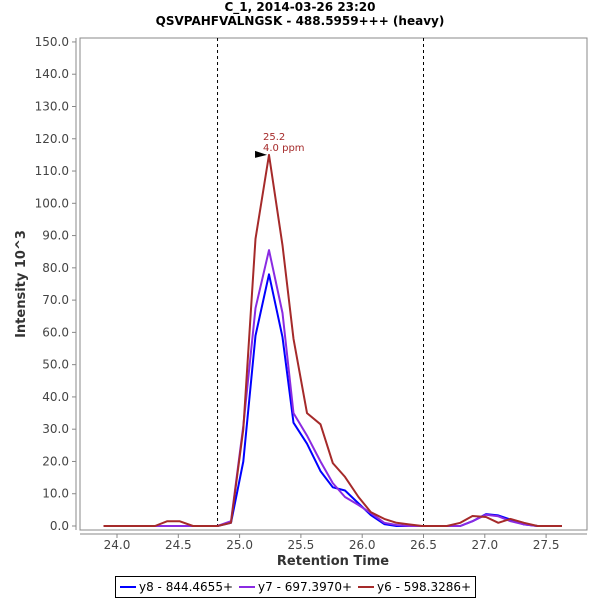 The image size is (600, 600). Describe the element at coordinates (261, 154) in the screenshot. I see `peak-marker-arrow-icon` at that location.